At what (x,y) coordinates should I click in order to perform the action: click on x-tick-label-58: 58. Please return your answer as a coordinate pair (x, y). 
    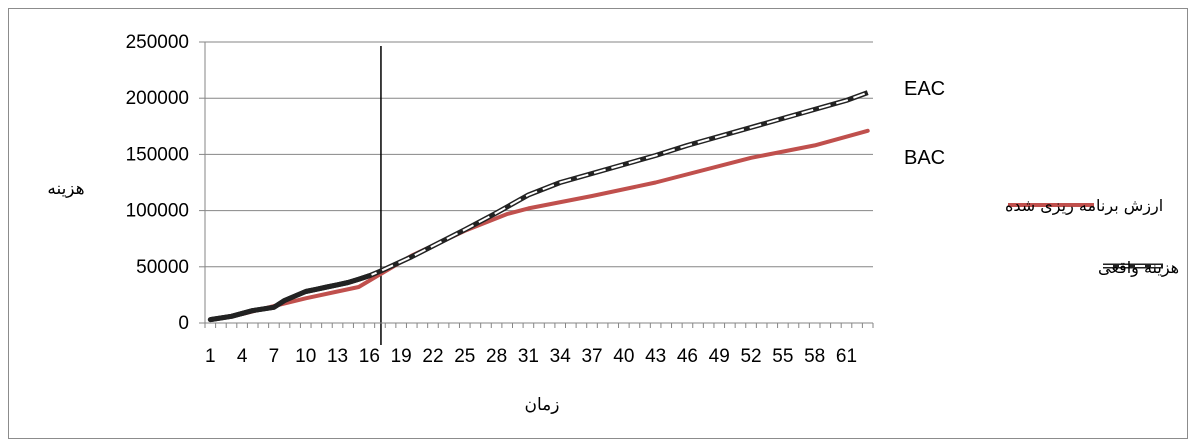
    Looking at the image, I should click on (814, 356).